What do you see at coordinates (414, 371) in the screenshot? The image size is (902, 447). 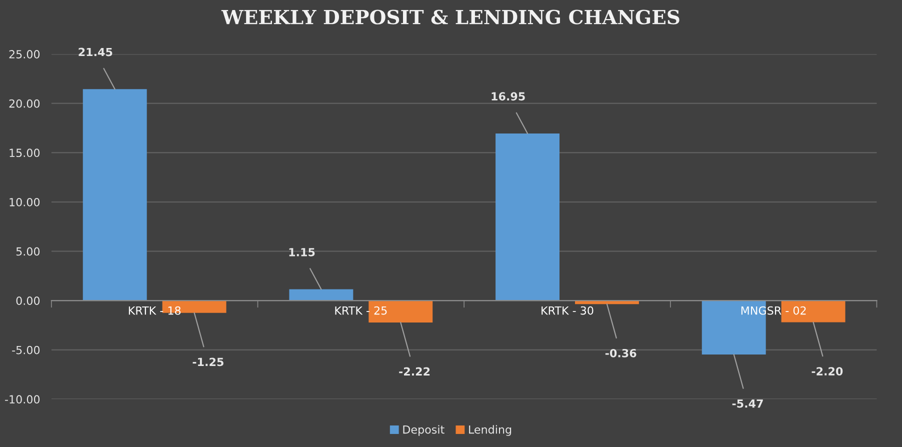 I see `data-label: -2.22` at bounding box center [414, 371].